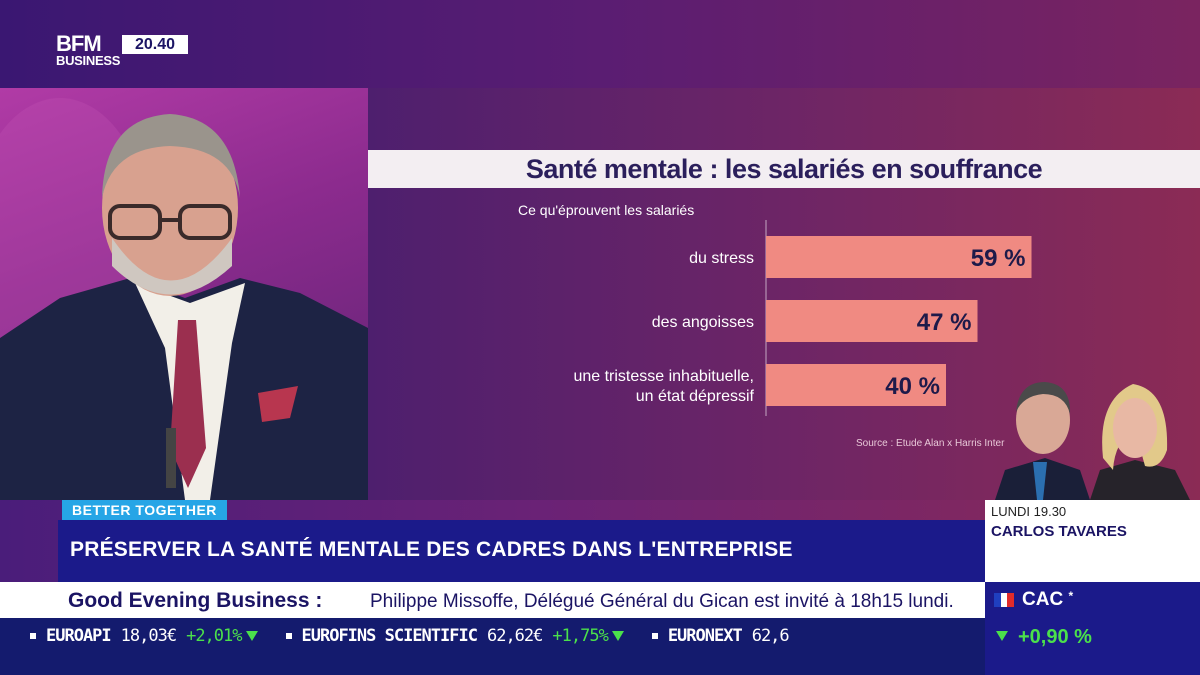 The height and width of the screenshot is (675, 1200). Describe the element at coordinates (389, 636) in the screenshot. I see `ticker-name: EUROFINS SCIENTIFIC` at that location.